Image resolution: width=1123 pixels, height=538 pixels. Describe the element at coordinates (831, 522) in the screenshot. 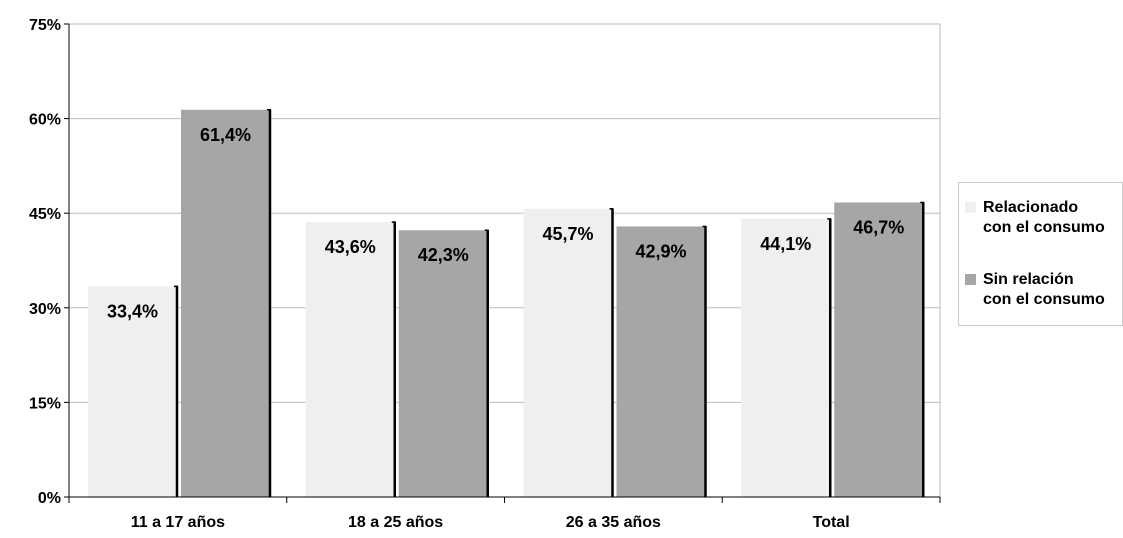

I see `x-category-label: Total` at that location.